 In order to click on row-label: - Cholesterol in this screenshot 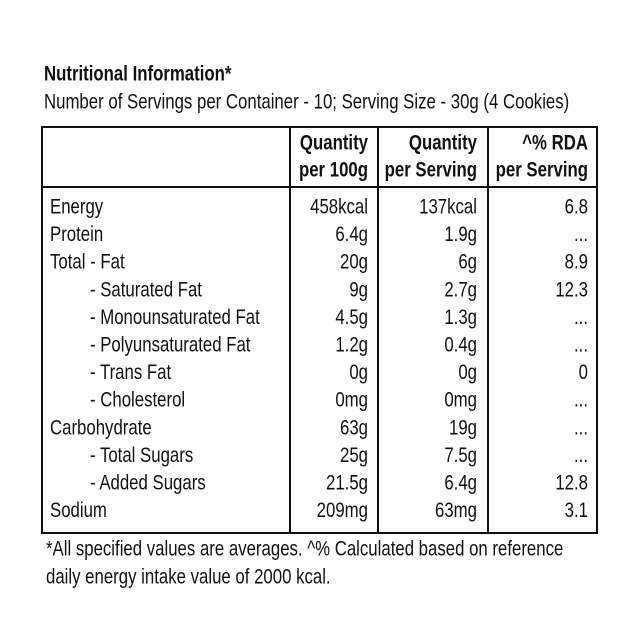, I will do `click(137, 400)`.